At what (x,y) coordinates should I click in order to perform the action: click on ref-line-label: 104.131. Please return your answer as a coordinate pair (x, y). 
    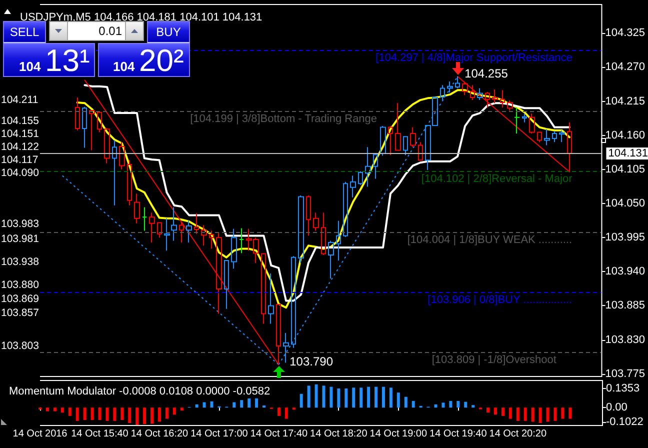
    Looking at the image, I should click on (628, 154).